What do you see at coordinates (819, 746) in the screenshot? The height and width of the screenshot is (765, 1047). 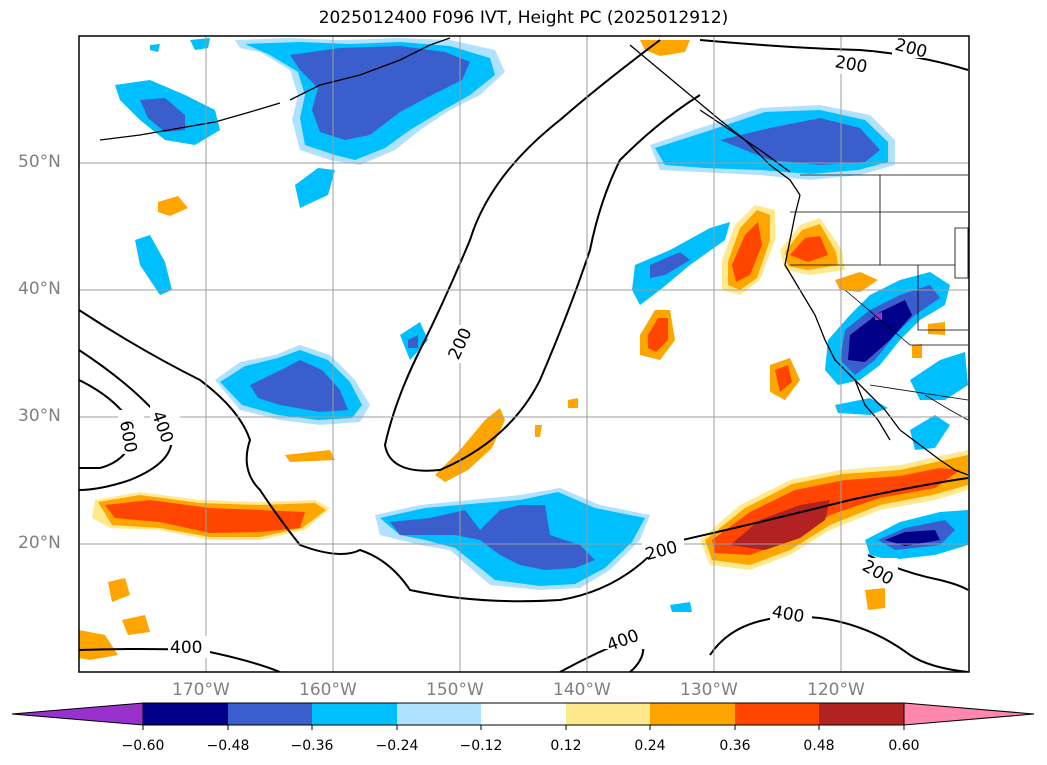 I see `colorbar-tick-label: 0.48` at bounding box center [819, 746].